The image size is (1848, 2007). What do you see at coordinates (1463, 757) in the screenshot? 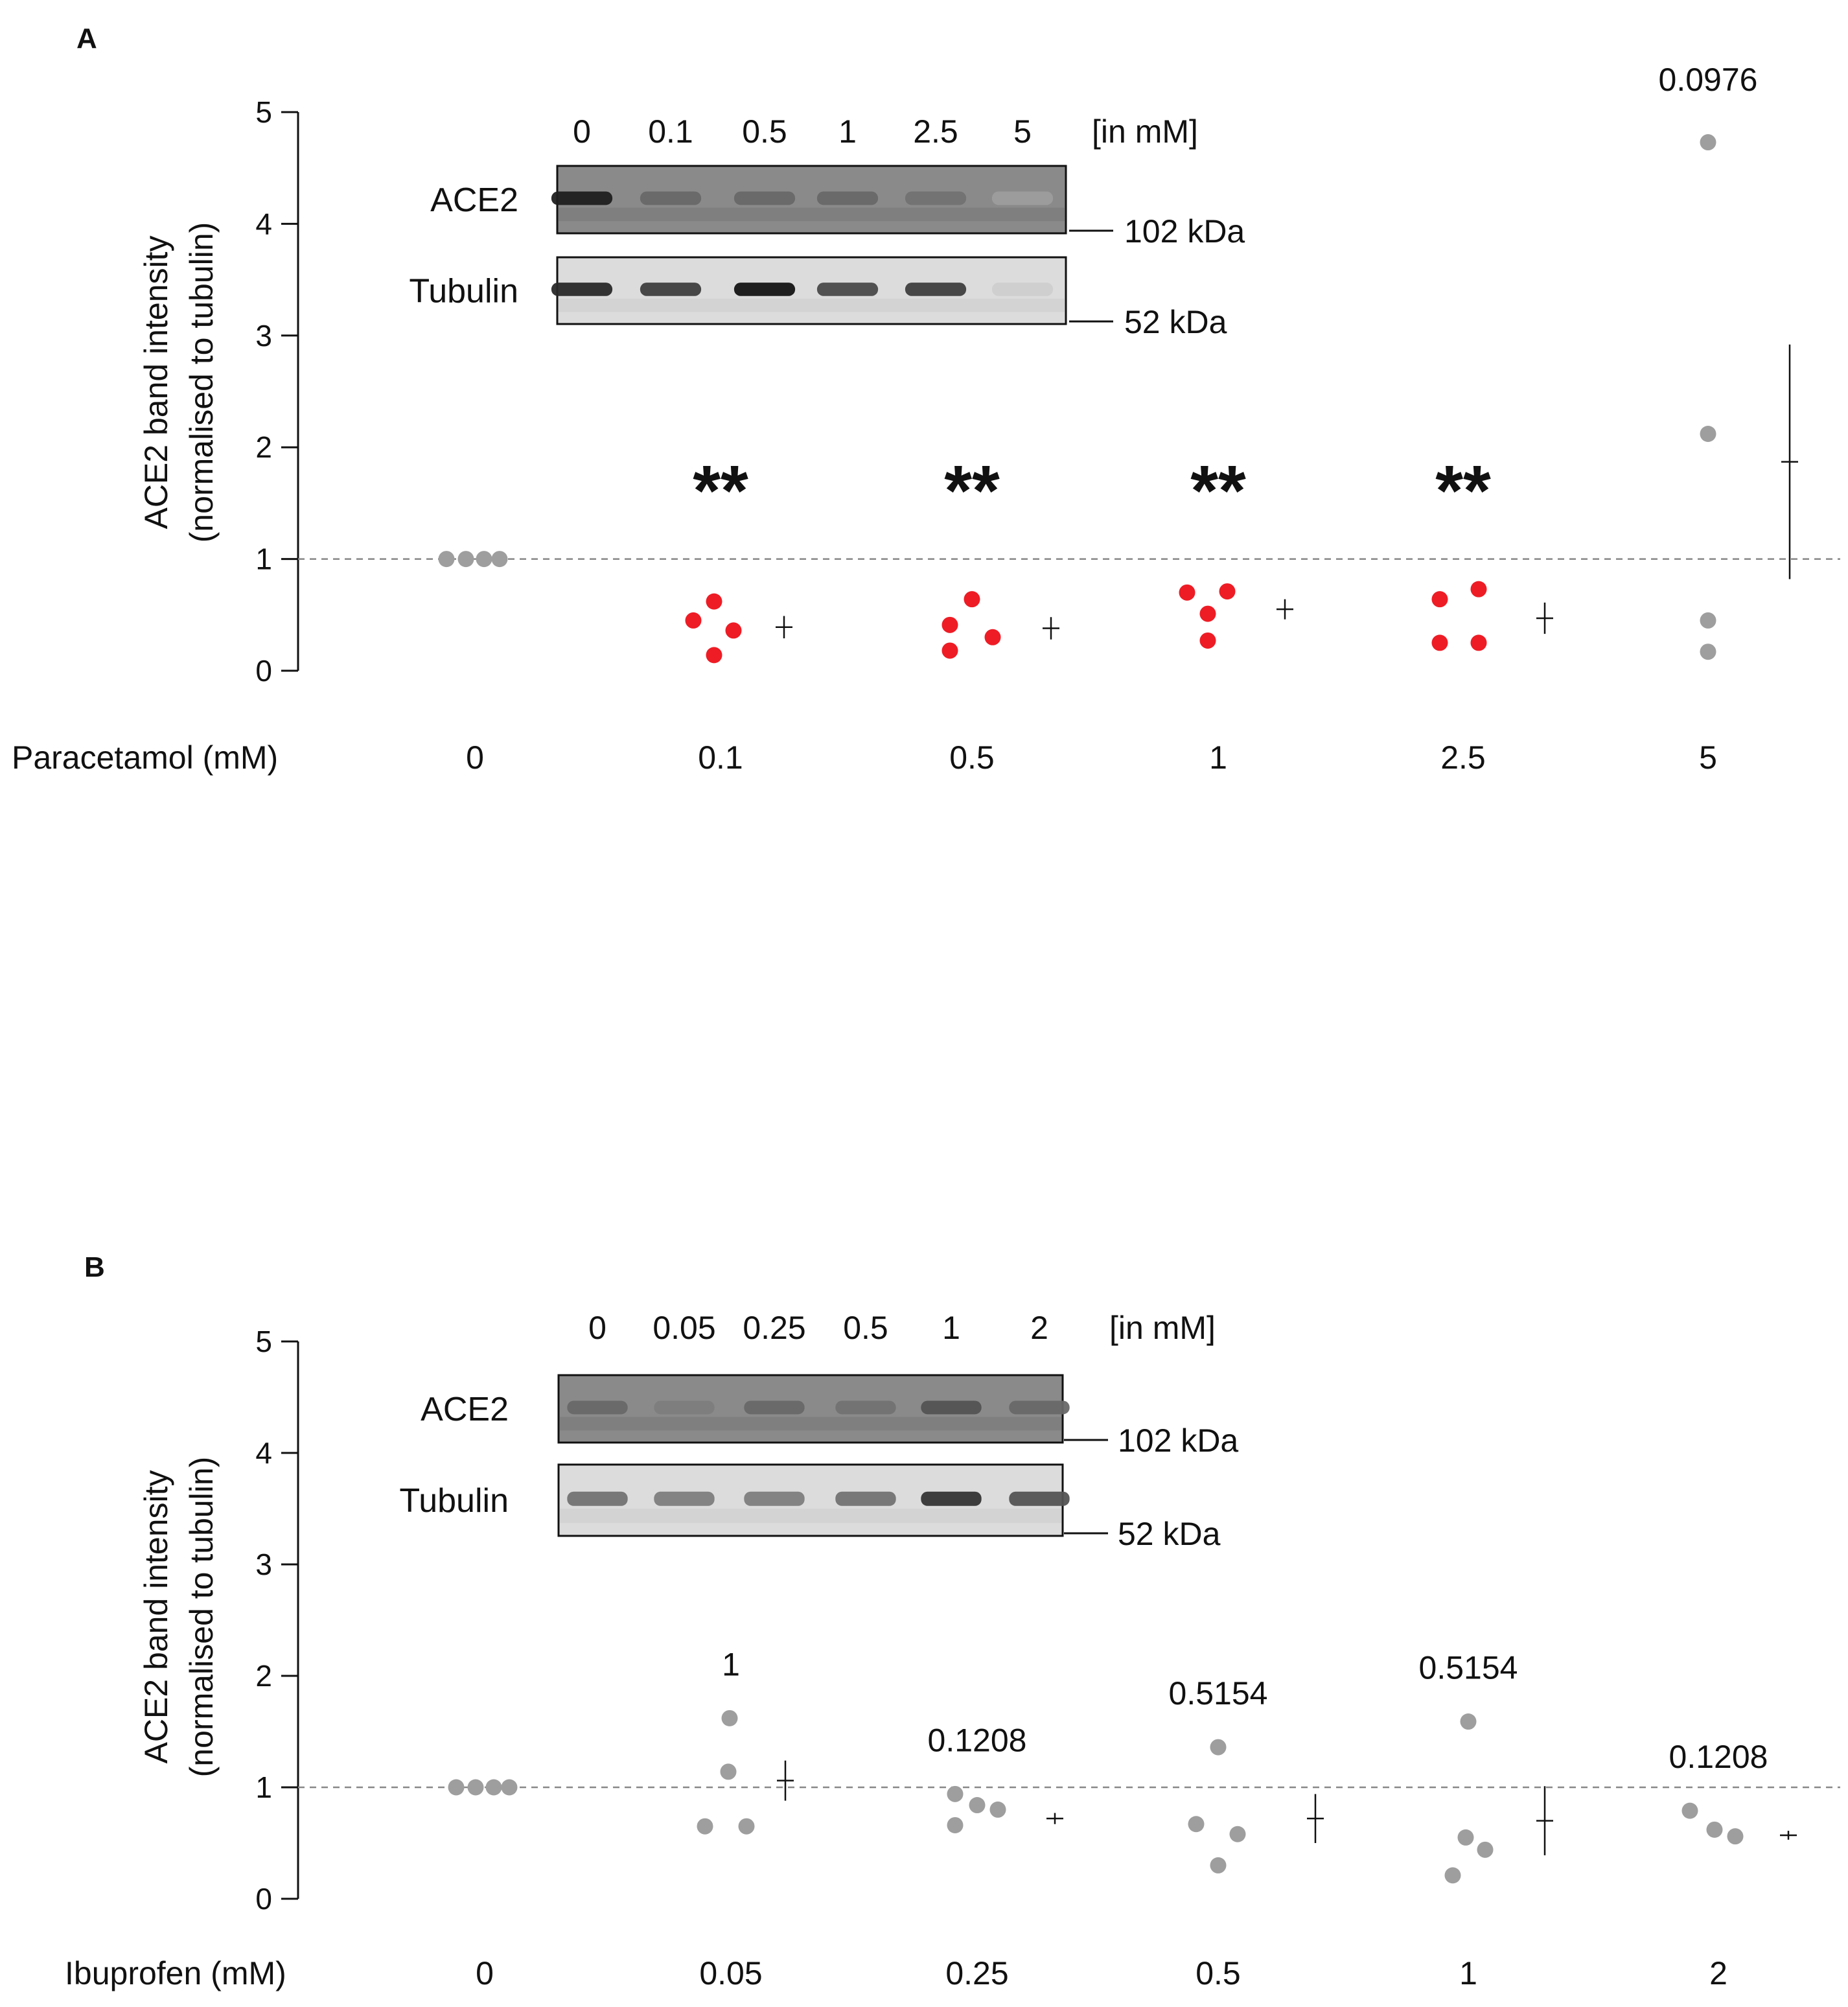
I see `x-category-label: 2.5` at bounding box center [1463, 757].